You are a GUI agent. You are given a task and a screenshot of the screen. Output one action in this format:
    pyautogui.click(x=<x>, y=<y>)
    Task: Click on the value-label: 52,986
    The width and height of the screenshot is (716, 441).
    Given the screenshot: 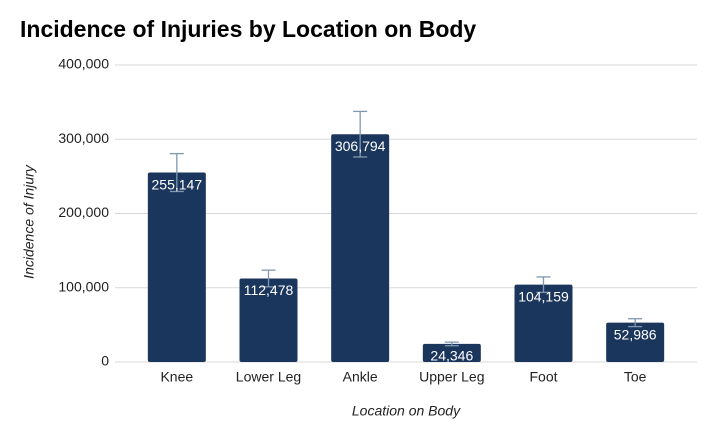 What is the action you would take?
    pyautogui.click(x=635, y=334)
    